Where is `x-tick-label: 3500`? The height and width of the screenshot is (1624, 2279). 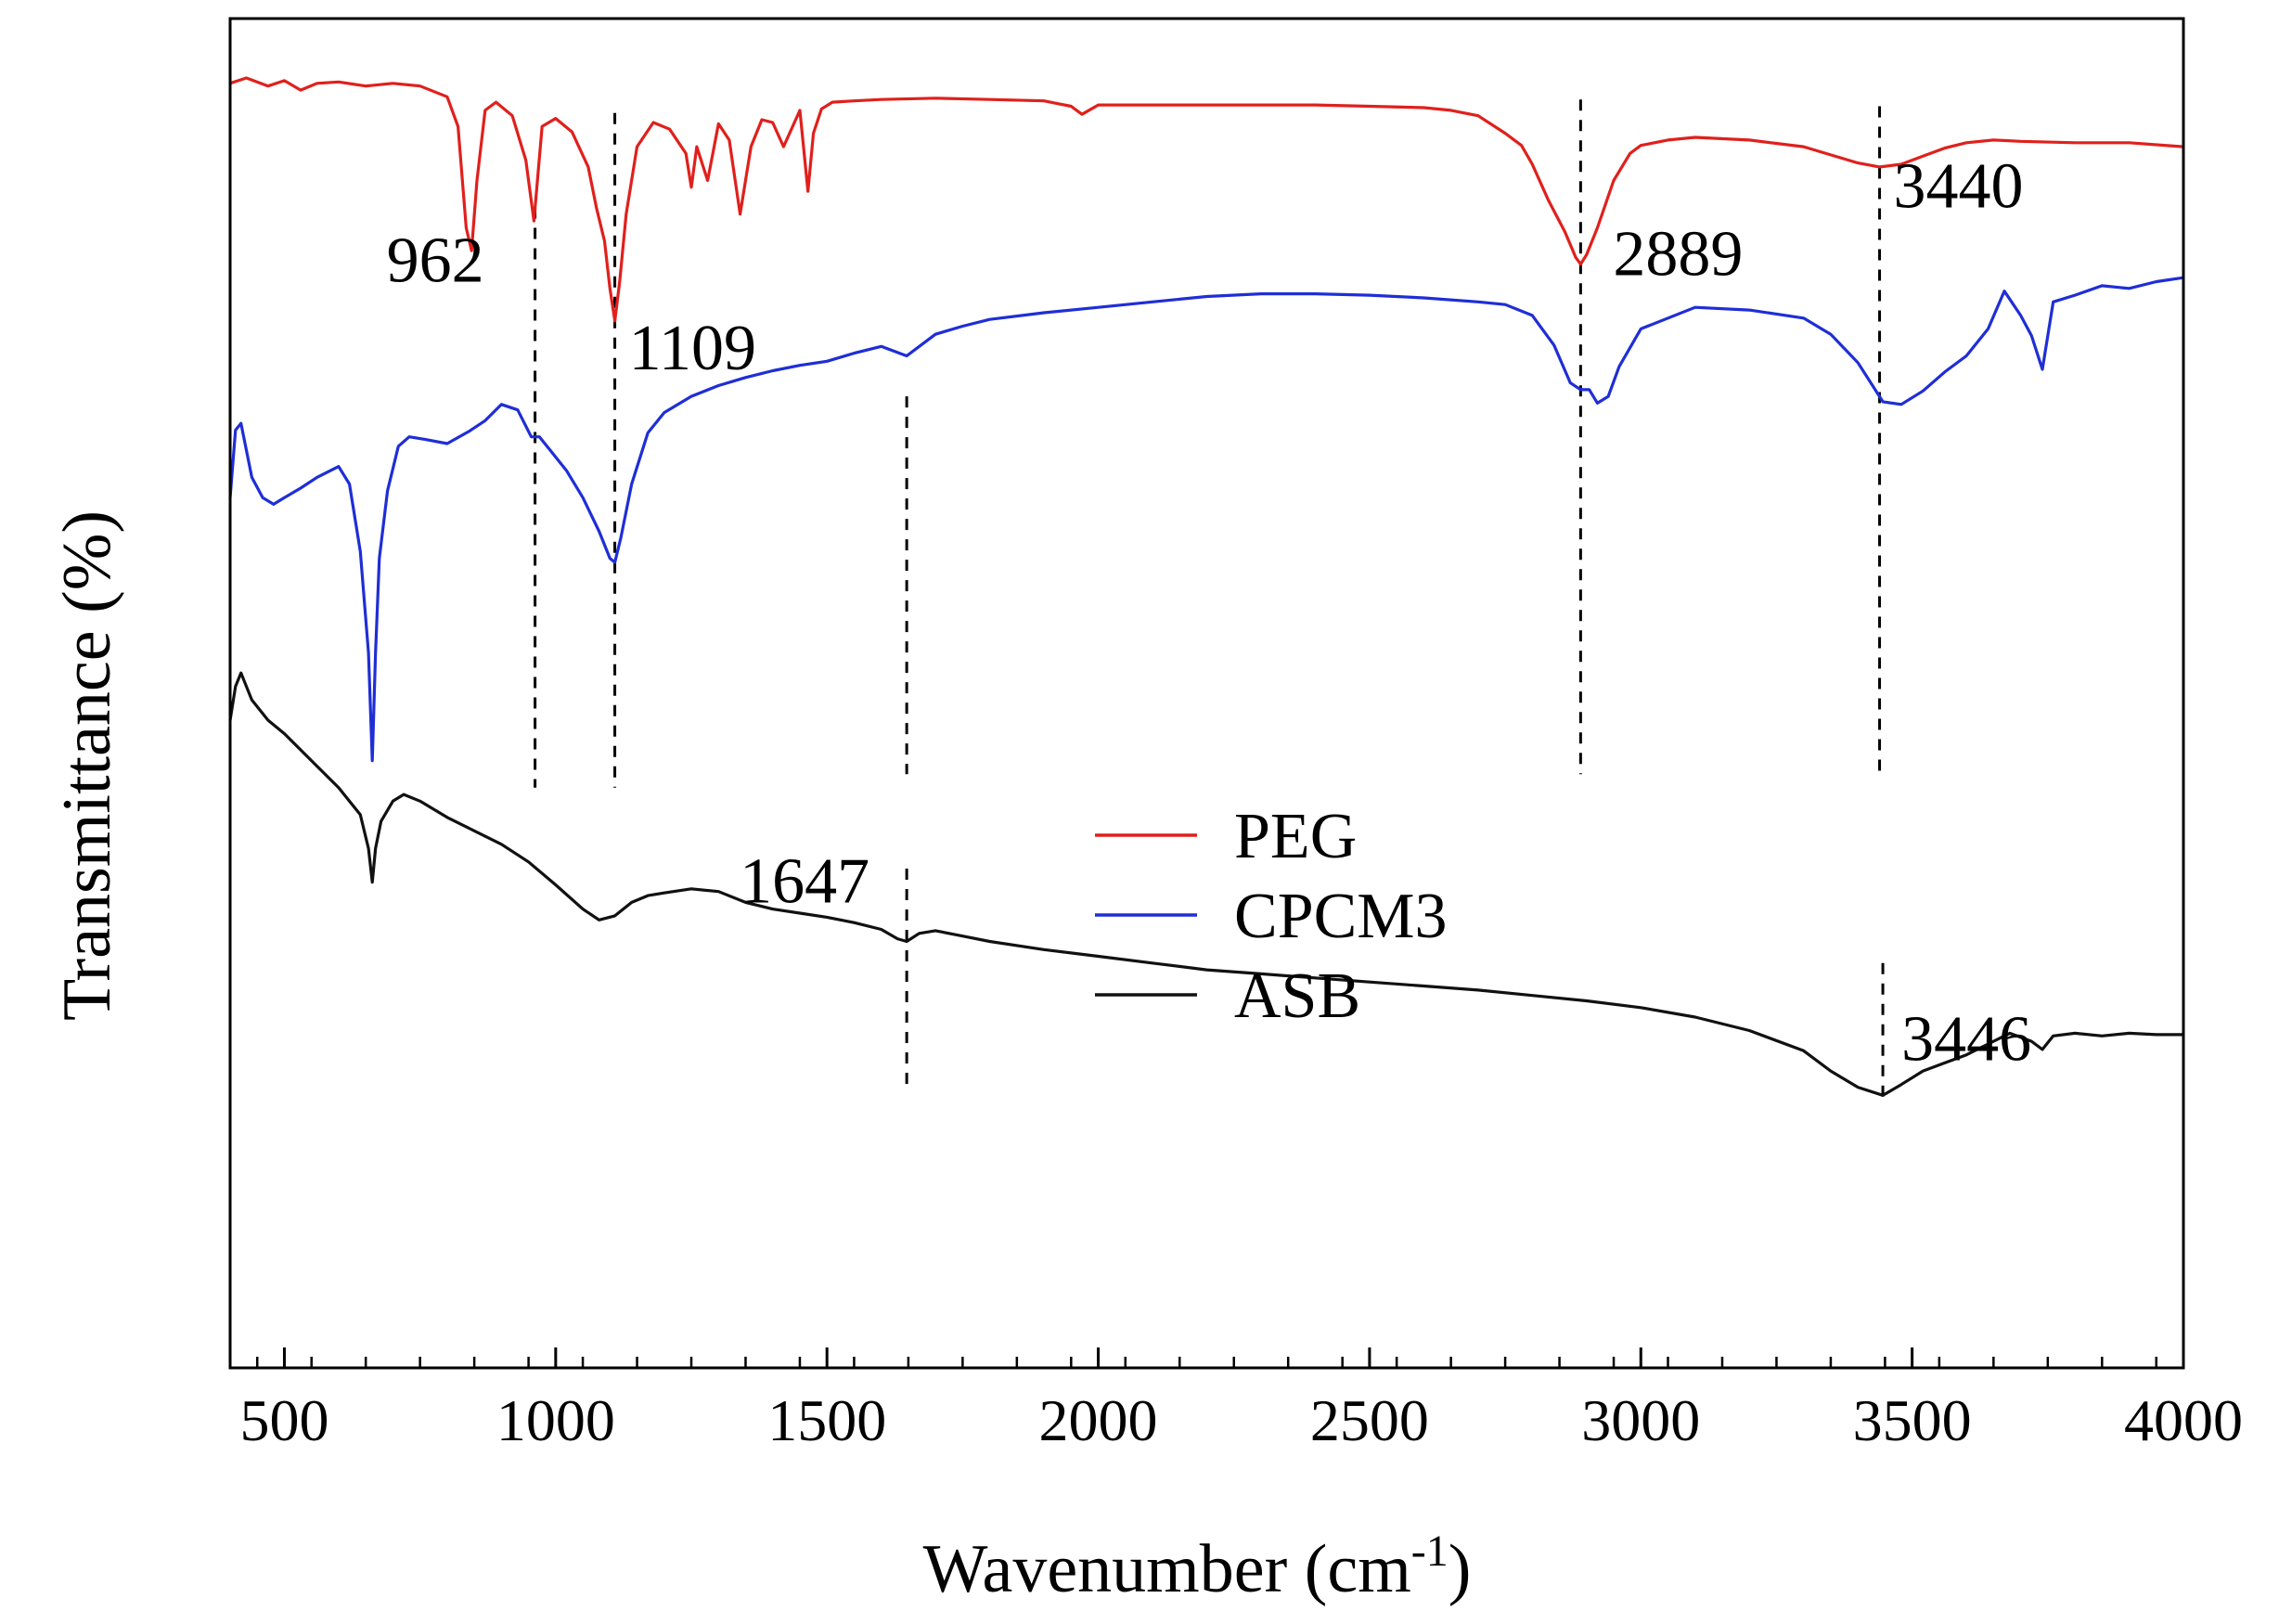
x-tick-label: 3500 is located at coordinates (1912, 1420).